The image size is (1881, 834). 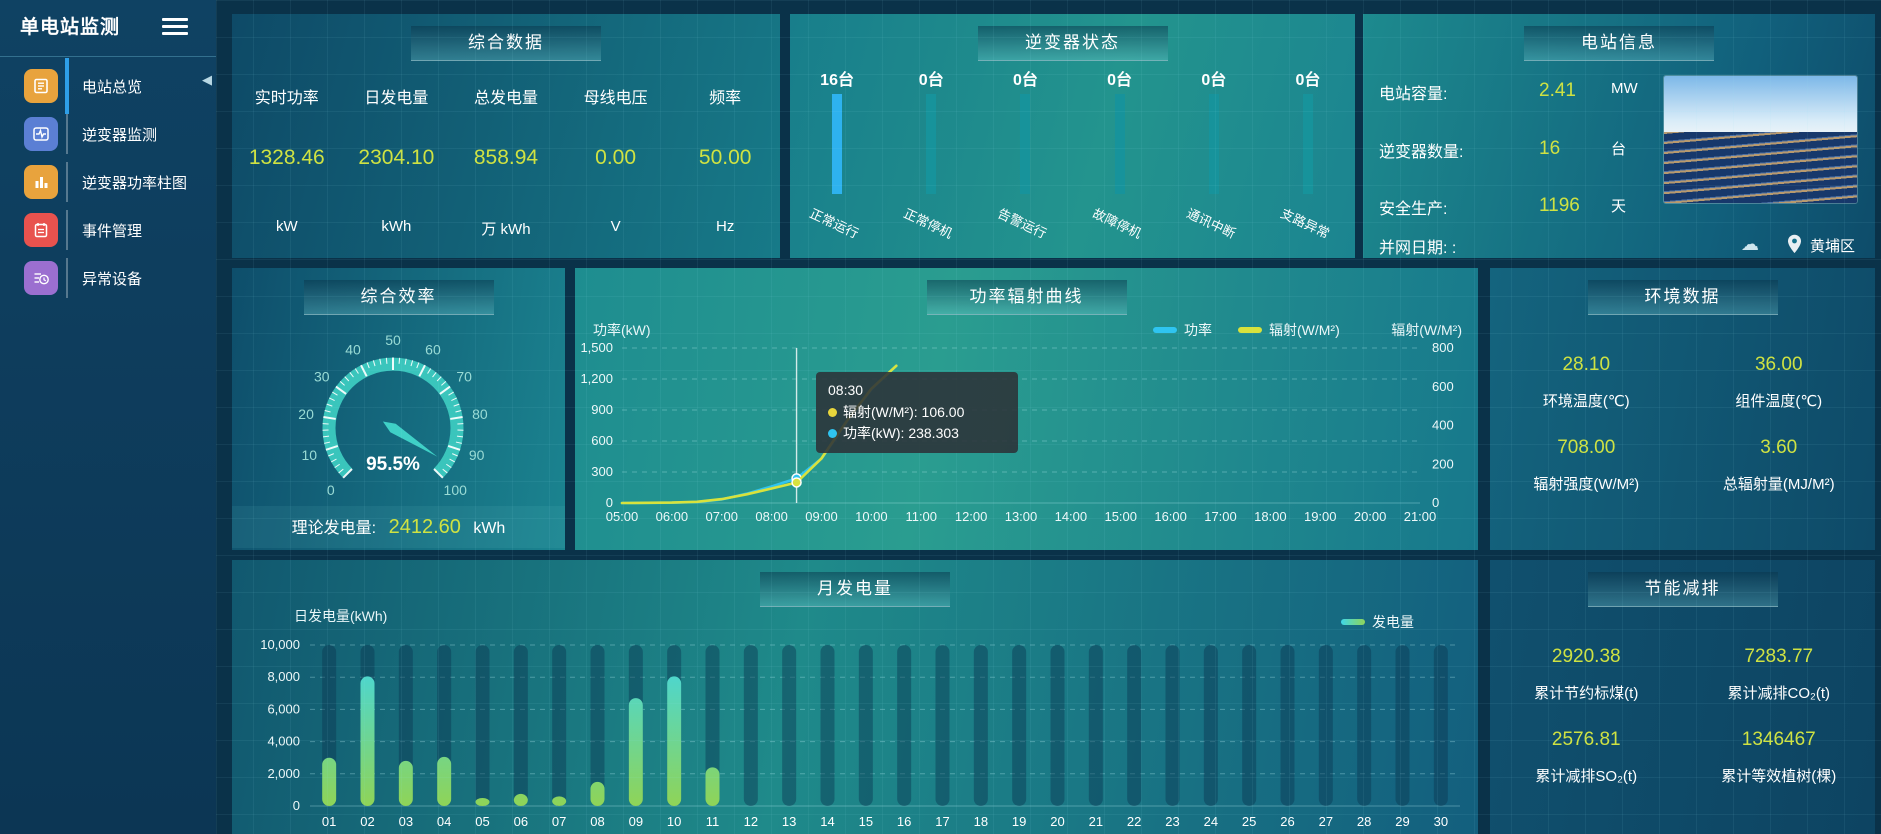 What do you see at coordinates (1289, 330) in the screenshot?
I see `legend-radiation: 辐射(W/M²)` at bounding box center [1289, 330].